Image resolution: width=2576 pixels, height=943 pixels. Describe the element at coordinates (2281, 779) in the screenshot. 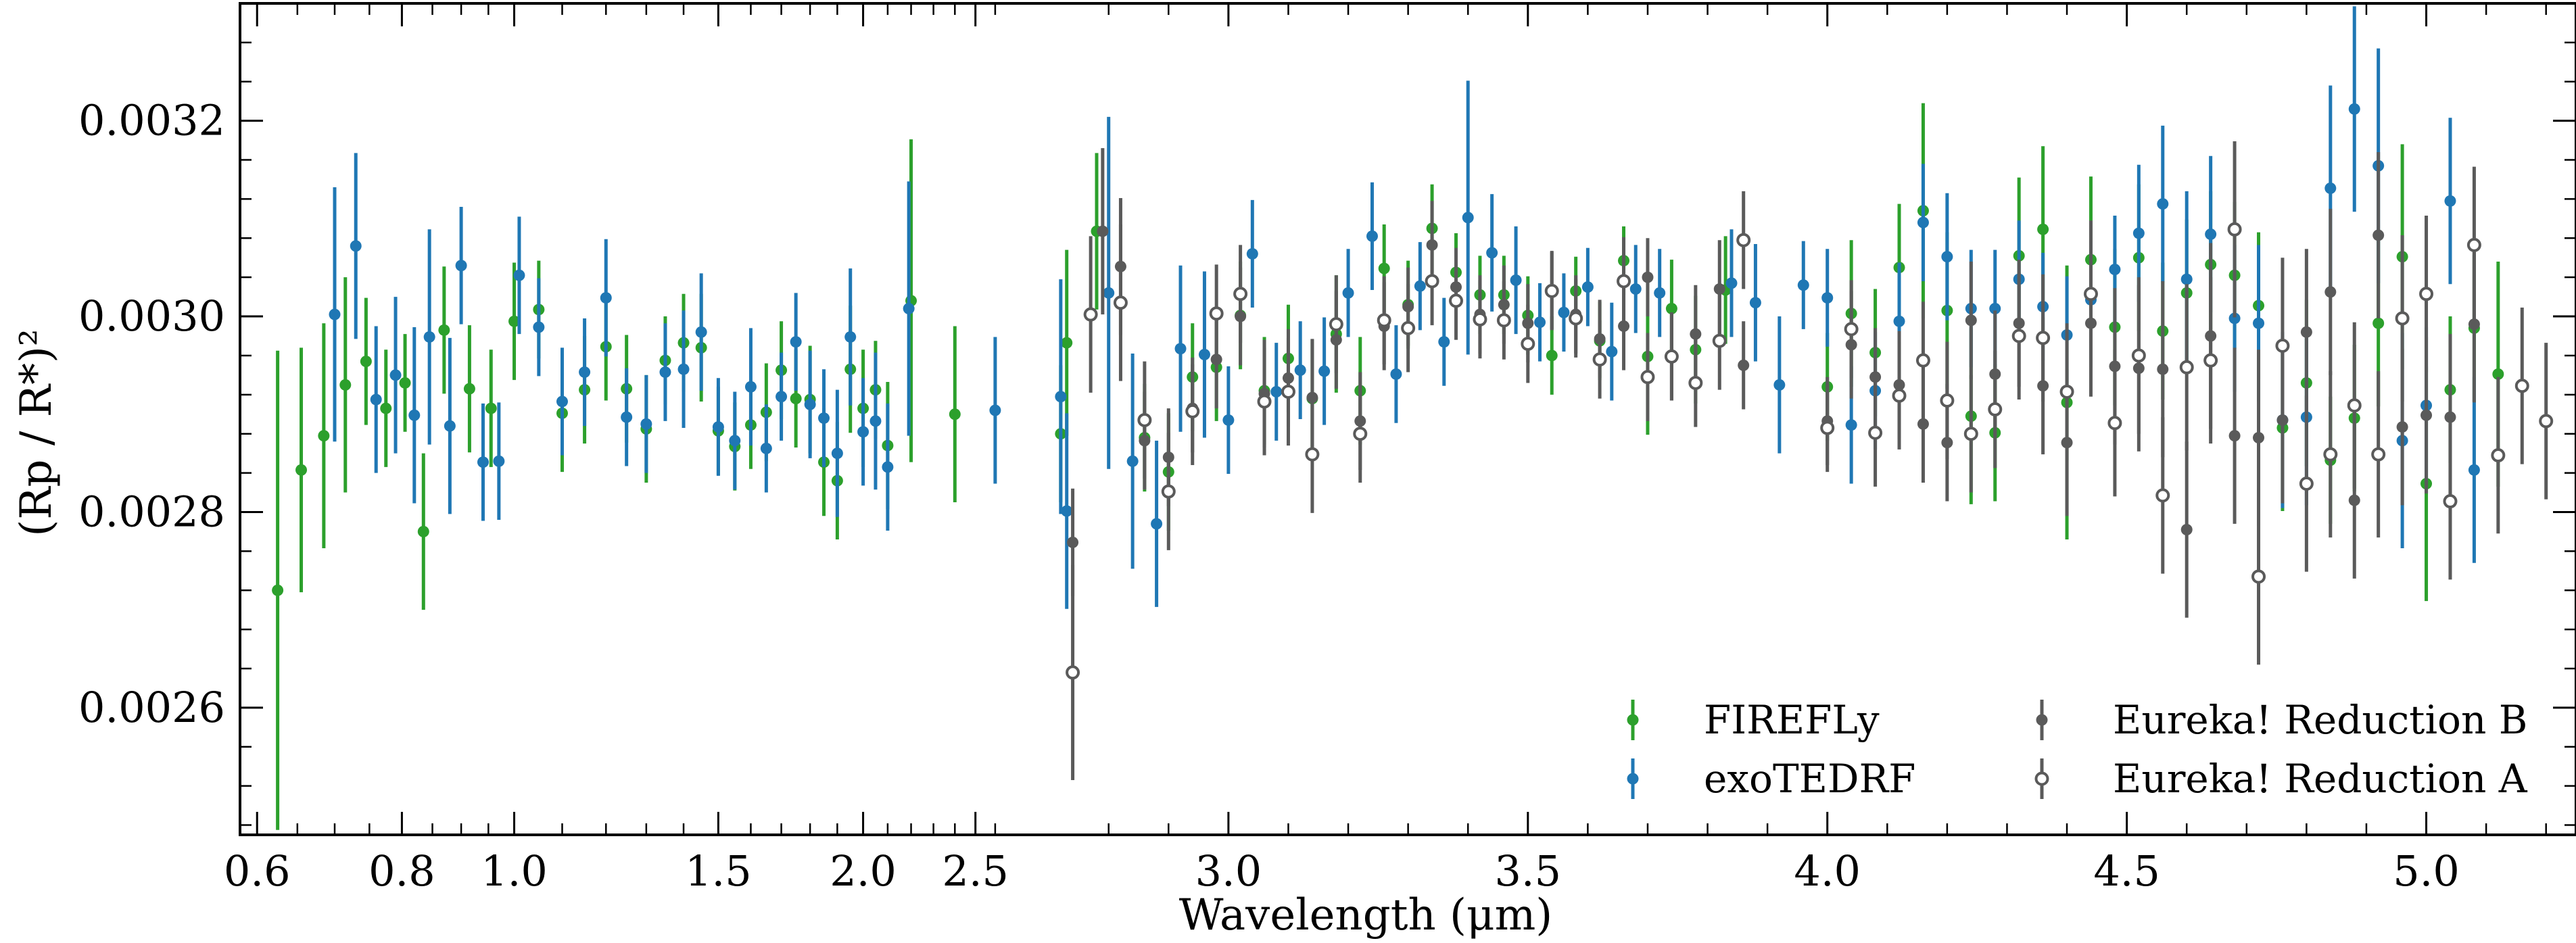

I see `legend-item: Eureka! Reduction A` at that location.